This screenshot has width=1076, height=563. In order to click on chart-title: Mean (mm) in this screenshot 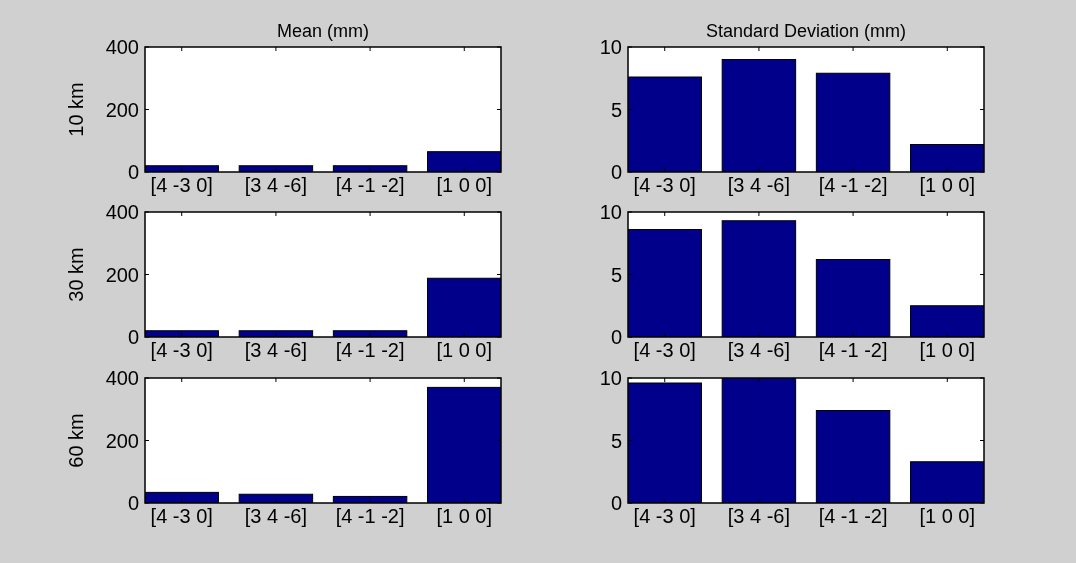, I will do `click(323, 31)`.